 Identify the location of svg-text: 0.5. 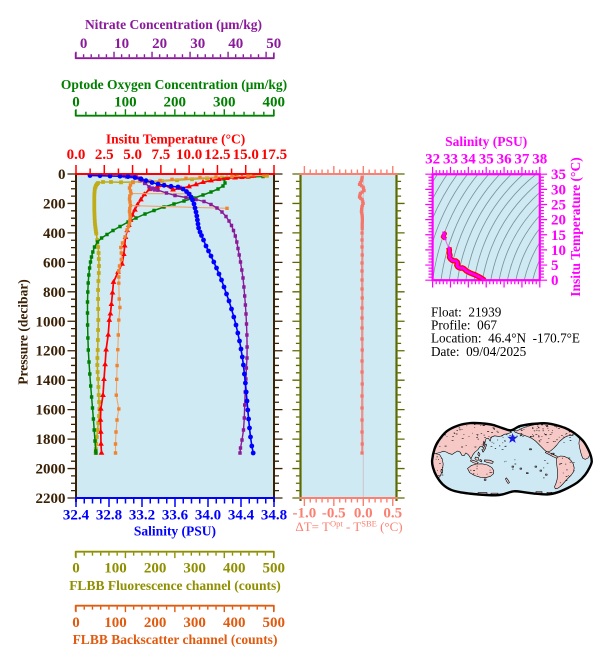
(392, 513).